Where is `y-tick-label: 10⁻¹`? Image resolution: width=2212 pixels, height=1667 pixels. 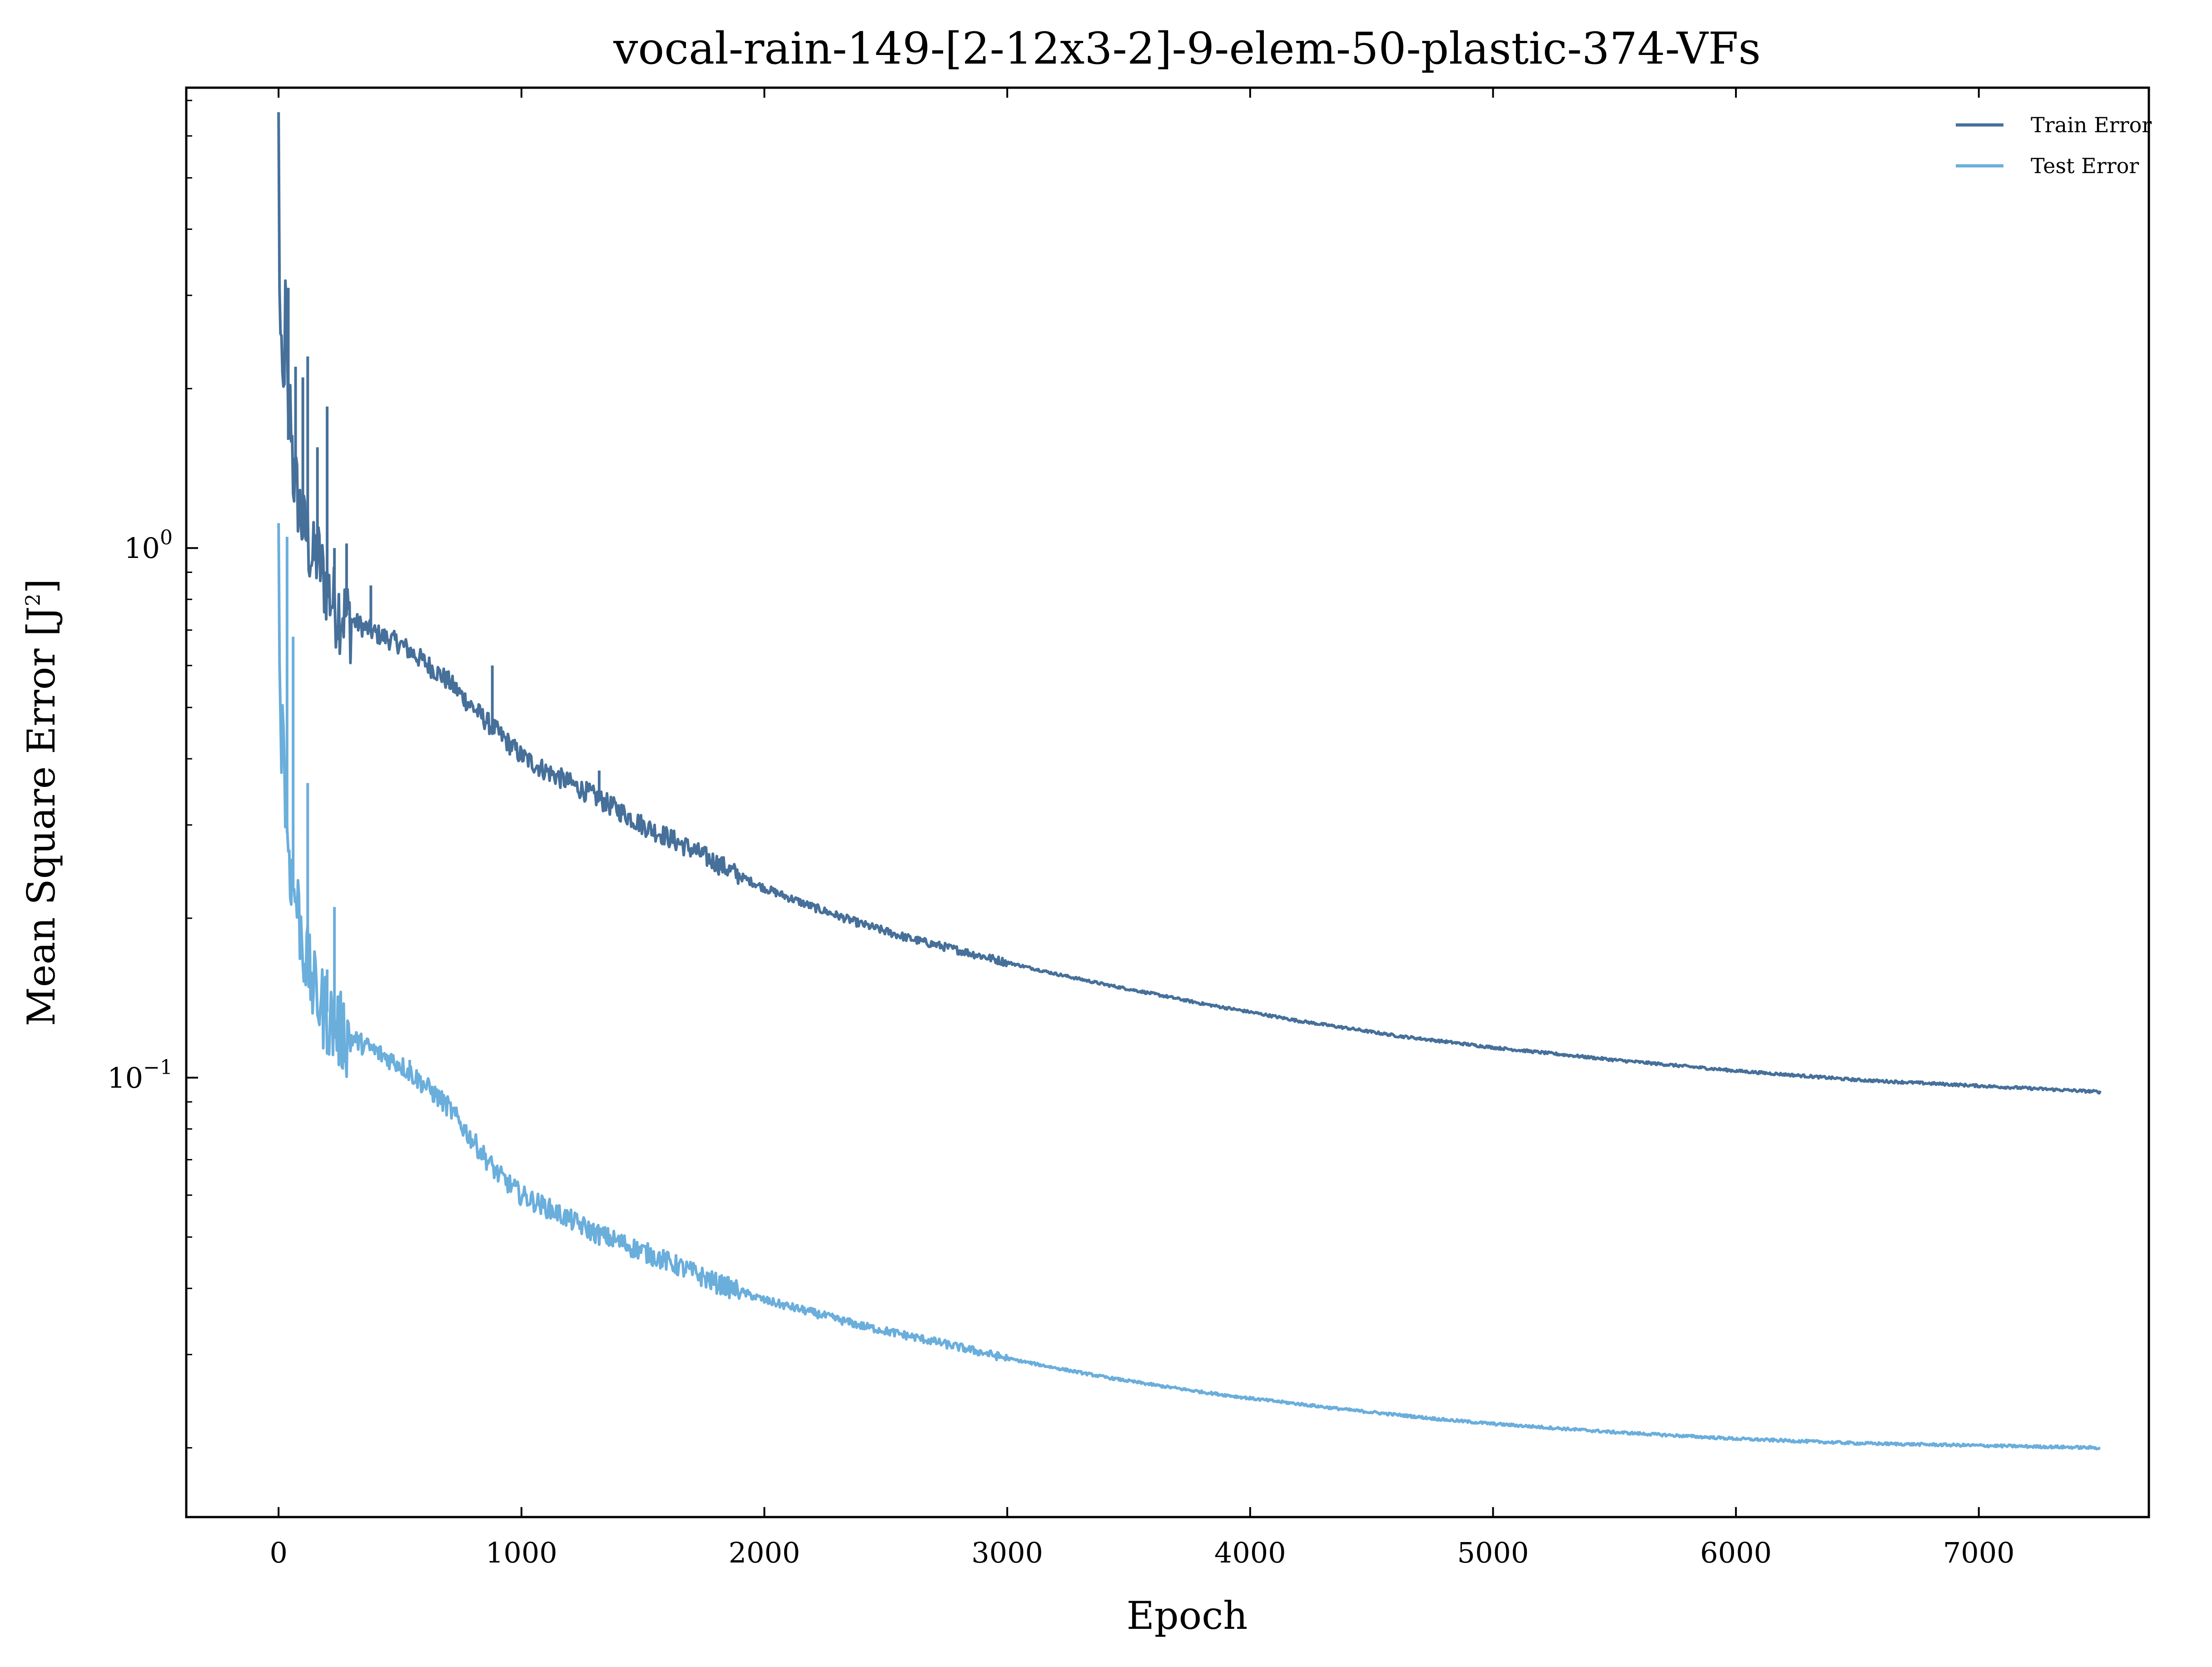 y-tick-label: 10⁻¹ is located at coordinates (140, 1075).